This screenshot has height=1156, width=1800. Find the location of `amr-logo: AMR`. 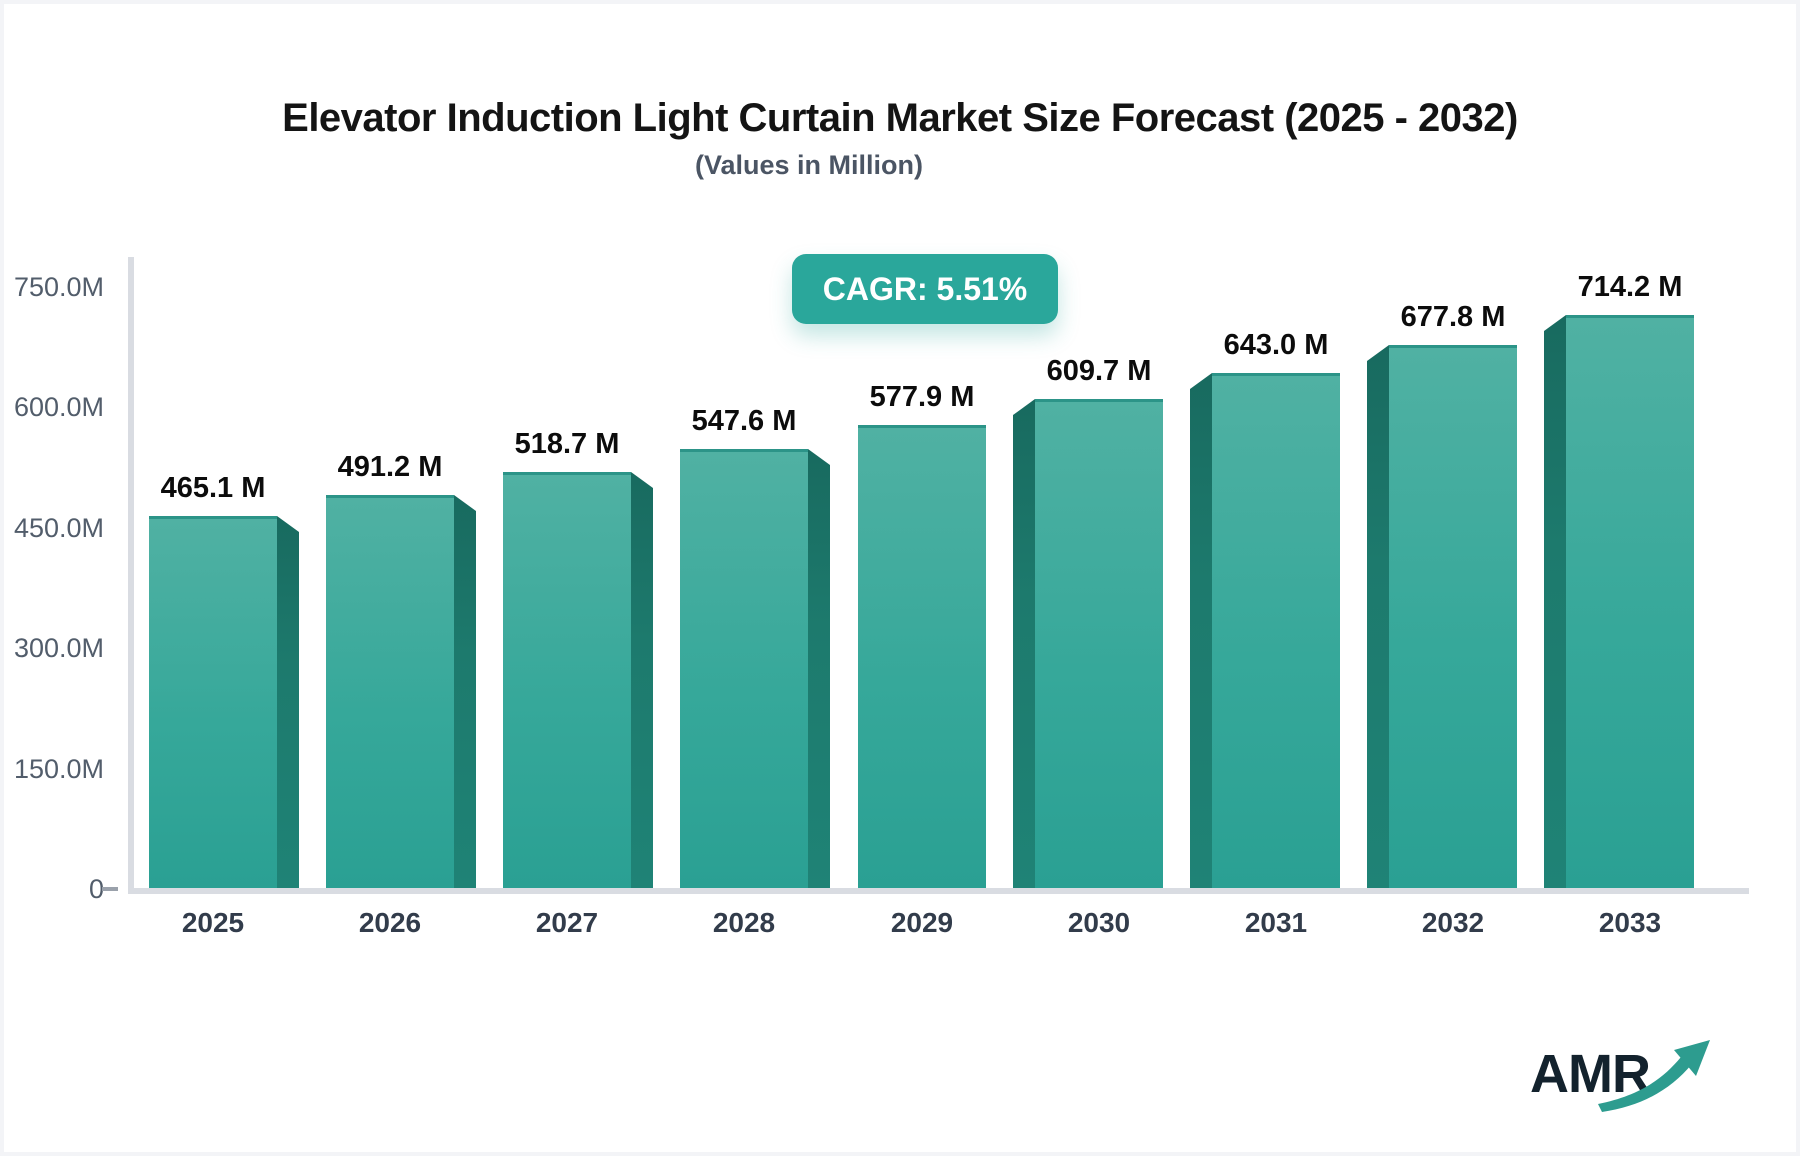

amr-logo: AMR is located at coordinates (1620, 1076).